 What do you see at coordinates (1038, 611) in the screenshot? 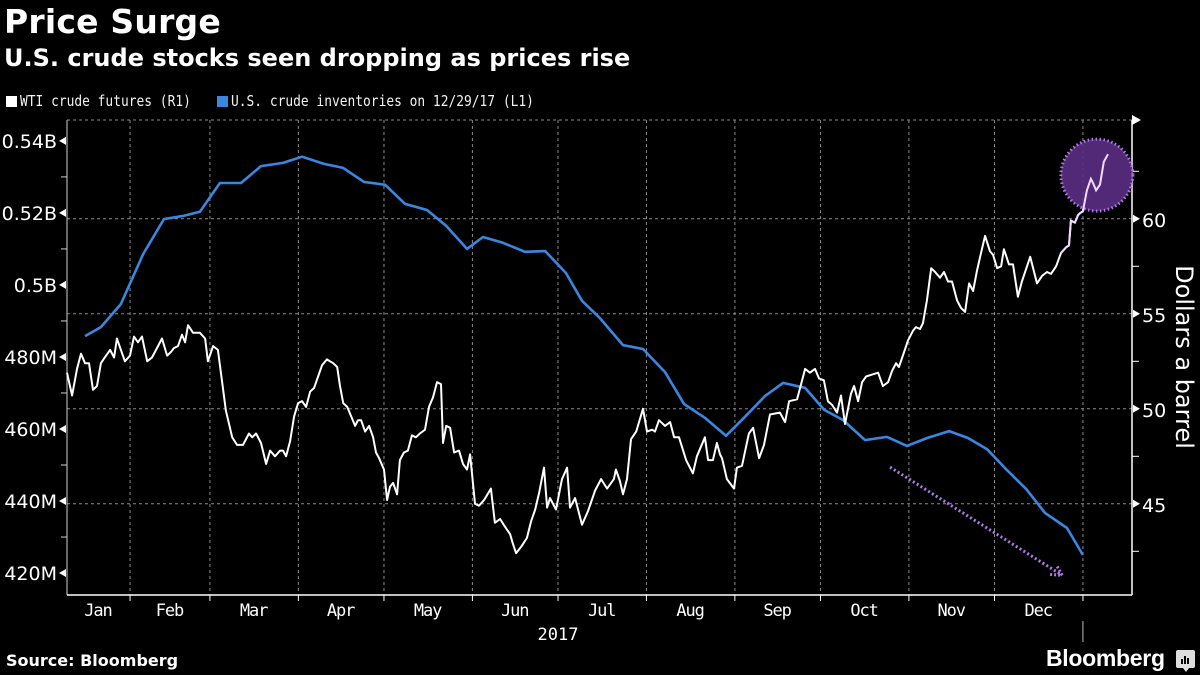
I see `x-axis-month-label: Dec` at bounding box center [1038, 611].